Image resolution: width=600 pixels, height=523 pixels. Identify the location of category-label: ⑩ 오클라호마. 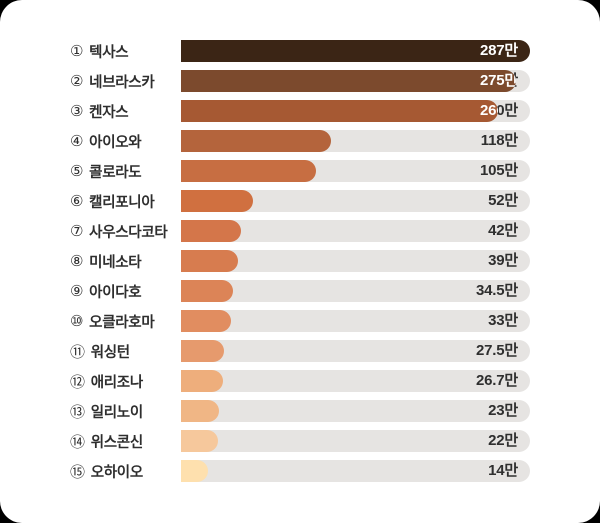
(125, 321).